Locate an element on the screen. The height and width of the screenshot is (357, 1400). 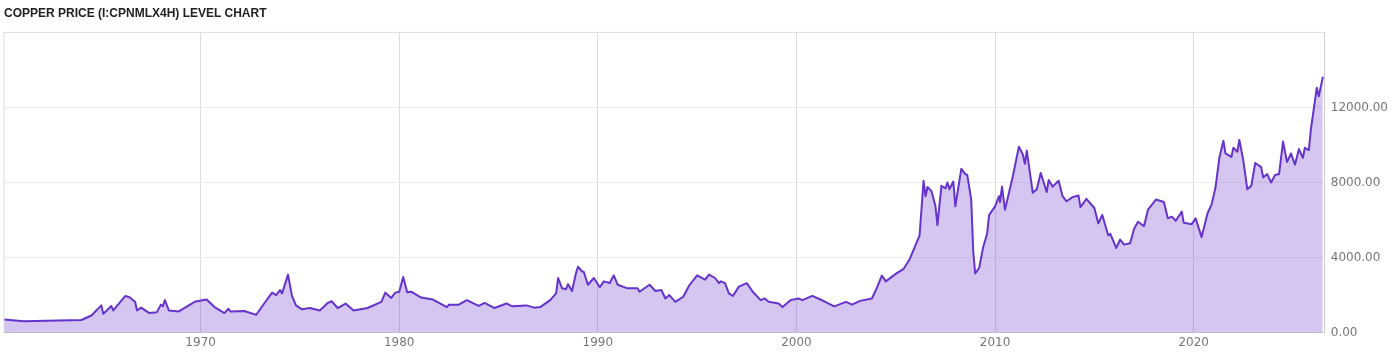
x-tick-label: 1990 is located at coordinates (598, 341).